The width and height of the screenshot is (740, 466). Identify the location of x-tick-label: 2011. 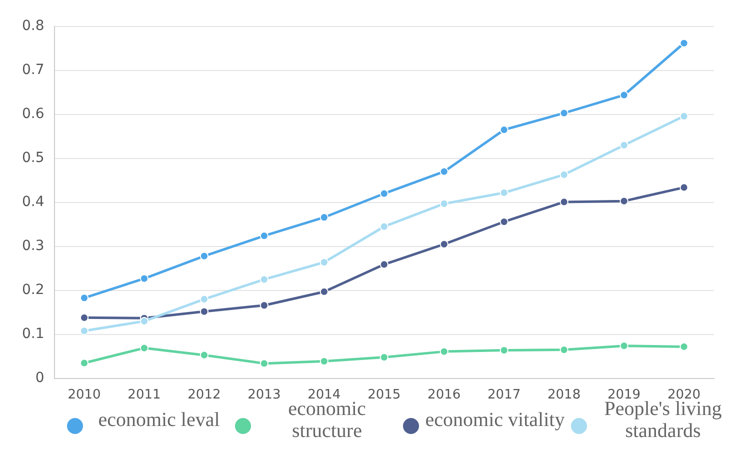
(144, 395).